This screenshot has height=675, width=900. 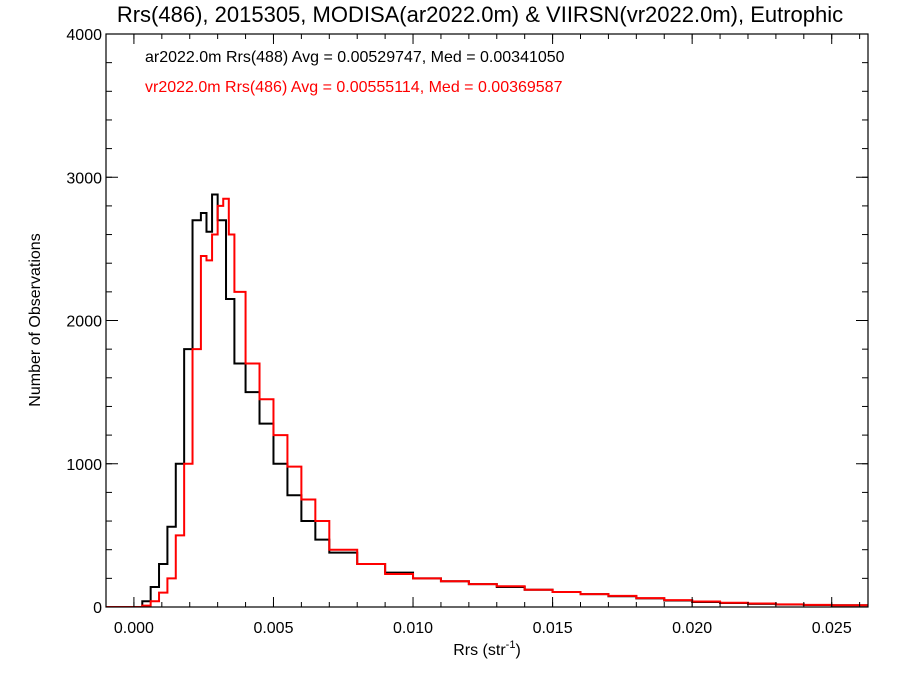 I want to click on y-tick-label: 1000, so click(x=84, y=465).